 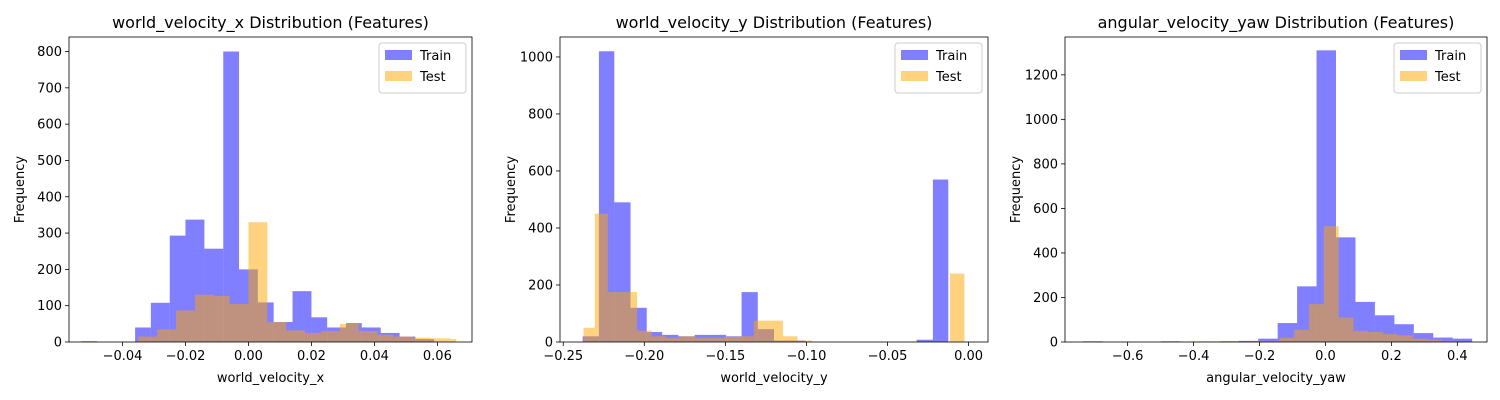 What do you see at coordinates (1325, 356) in the screenshot?
I see `x-tick-label: 0.0` at bounding box center [1325, 356].